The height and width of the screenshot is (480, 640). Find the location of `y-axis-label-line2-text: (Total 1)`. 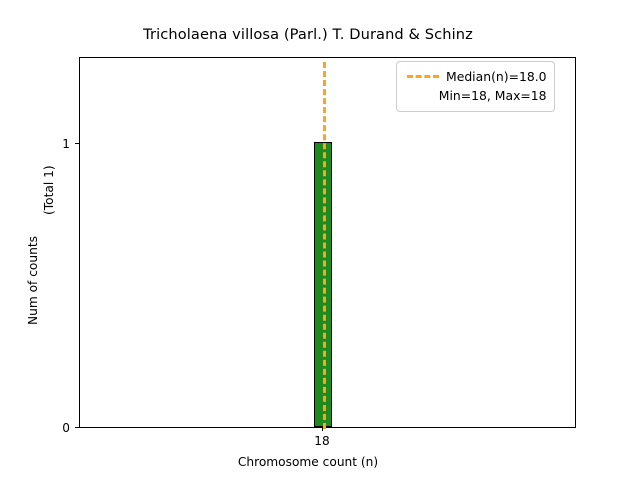

y-axis-label-line2-text: (Total 1) is located at coordinates (49, 190).